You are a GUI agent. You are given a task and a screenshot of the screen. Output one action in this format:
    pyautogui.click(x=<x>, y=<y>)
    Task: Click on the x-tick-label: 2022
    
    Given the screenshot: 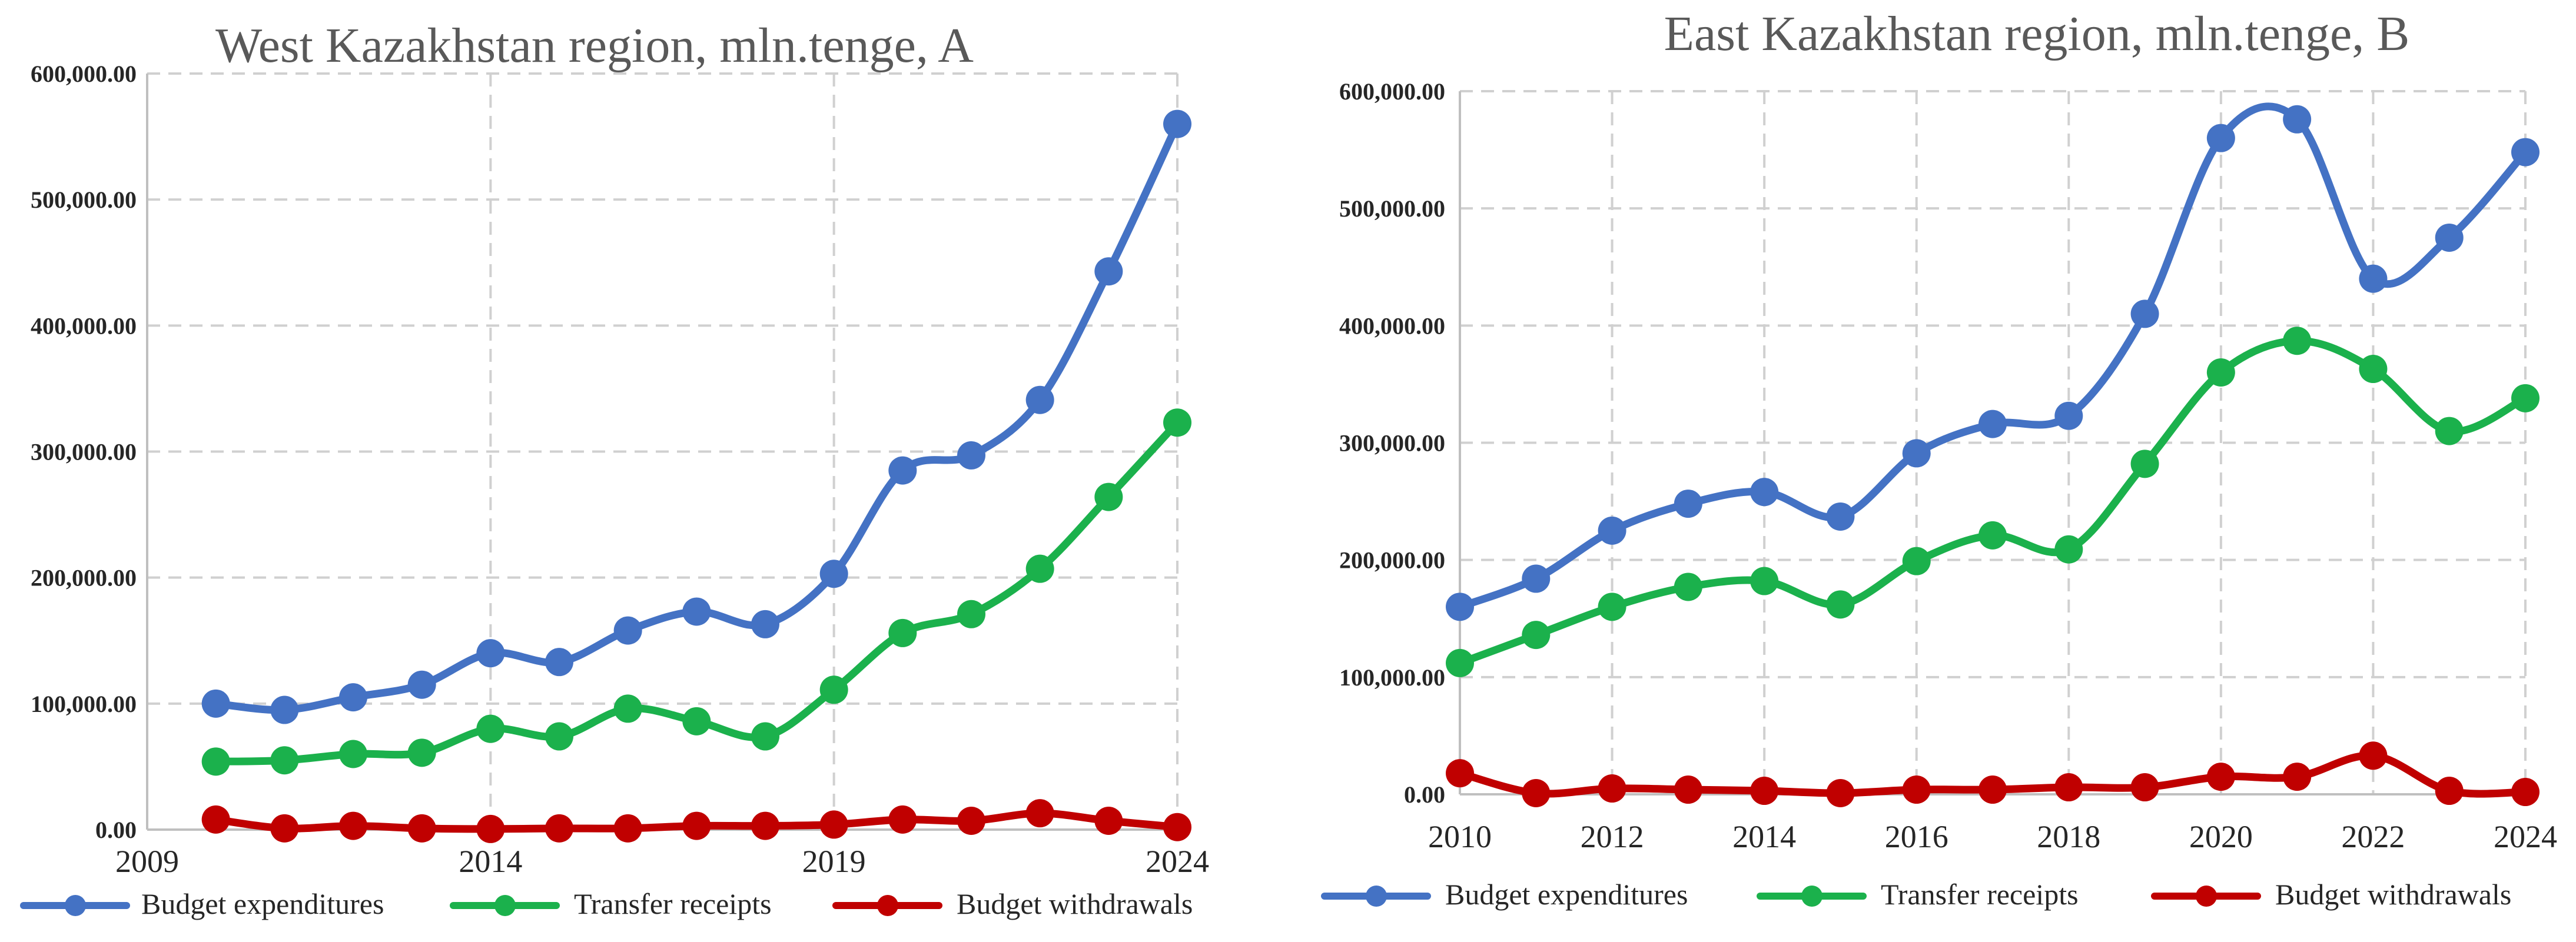 What is the action you would take?
    pyautogui.click(x=2373, y=836)
    